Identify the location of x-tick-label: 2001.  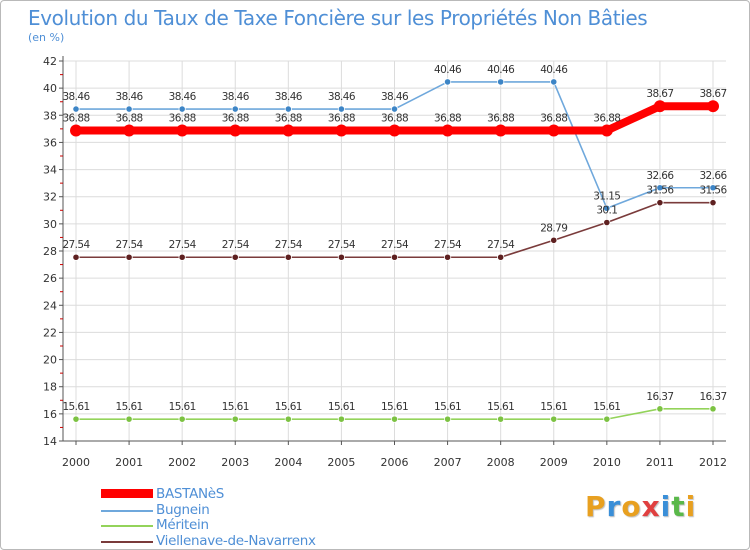
(129, 462).